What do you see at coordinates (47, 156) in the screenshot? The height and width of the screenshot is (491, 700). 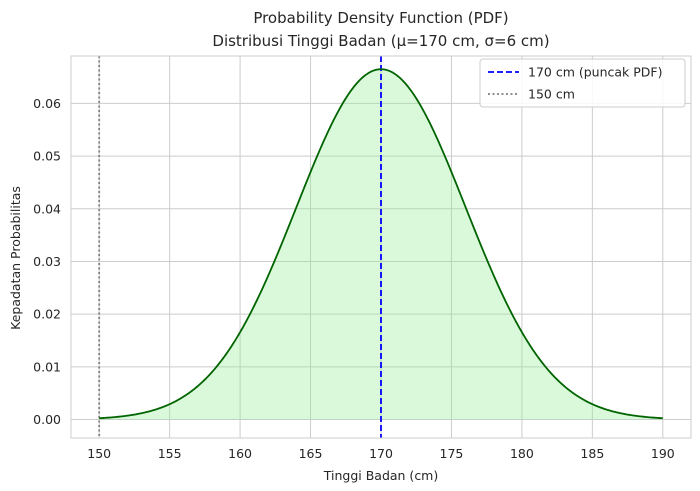 I see `y-tick-label-0.05: 0.05` at bounding box center [47, 156].